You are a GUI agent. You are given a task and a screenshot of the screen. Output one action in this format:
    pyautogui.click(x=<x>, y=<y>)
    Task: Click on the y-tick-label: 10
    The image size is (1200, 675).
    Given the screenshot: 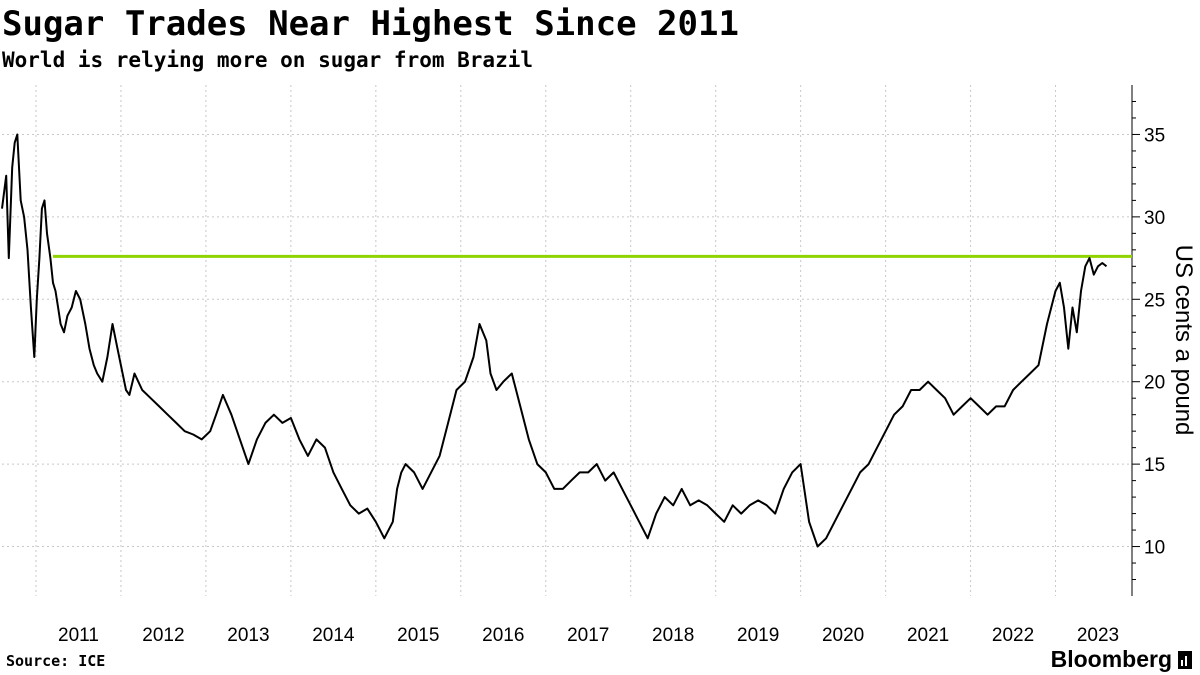 What is the action you would take?
    pyautogui.click(x=1154, y=548)
    